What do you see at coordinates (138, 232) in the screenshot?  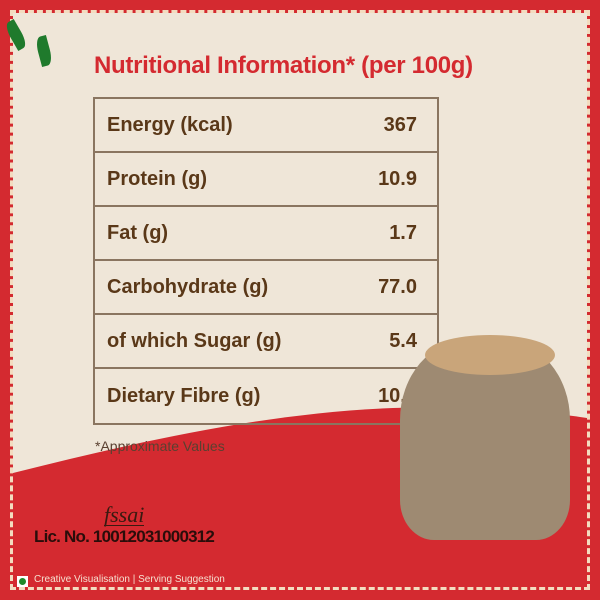 I see `row-label: Fat (g)` at bounding box center [138, 232].